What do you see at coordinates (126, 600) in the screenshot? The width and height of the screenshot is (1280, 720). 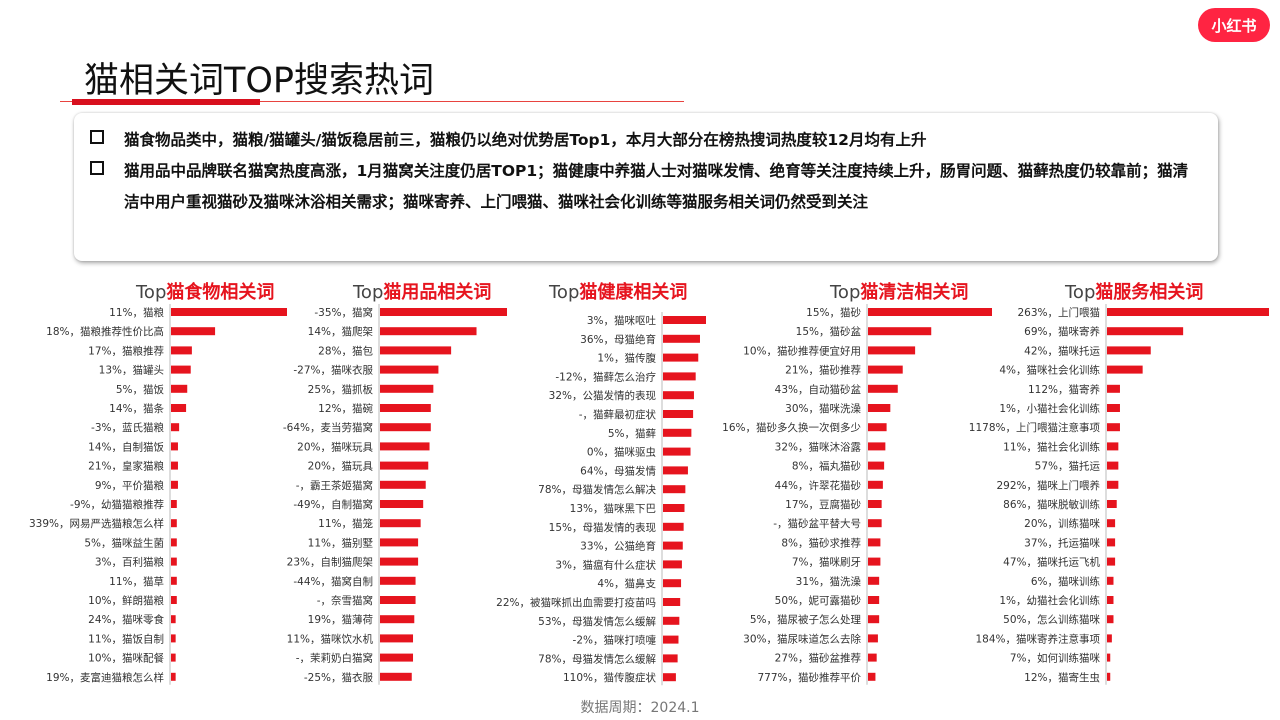 I see `category-label: 10%，鲜朗猫粮` at bounding box center [126, 600].